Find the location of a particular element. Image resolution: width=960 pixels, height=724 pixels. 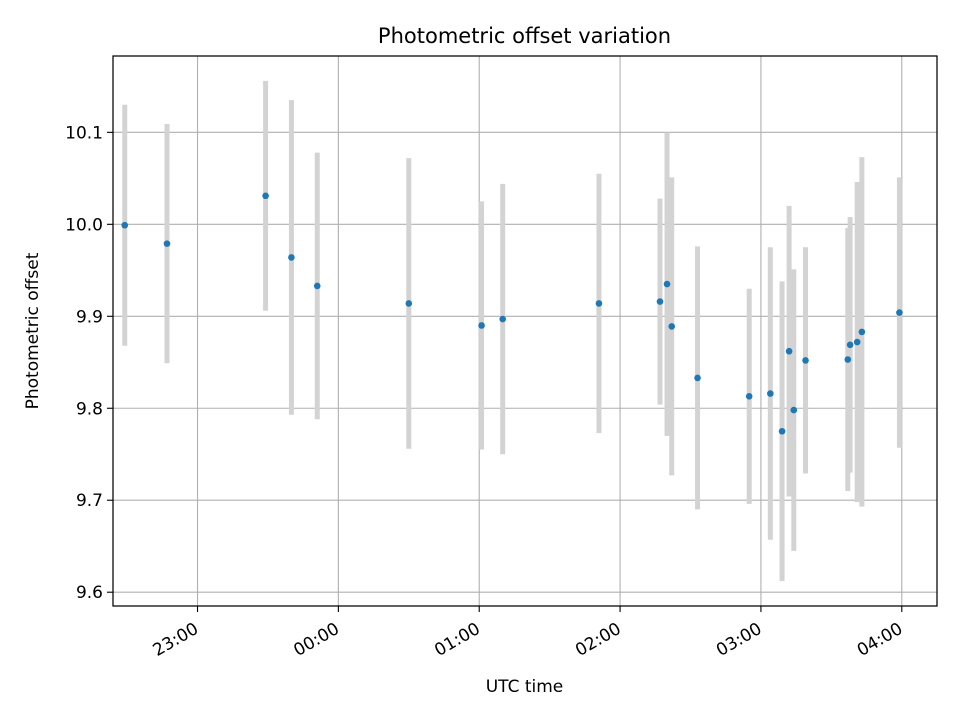

y-axis-label: Photometric offset is located at coordinates (33, 330).